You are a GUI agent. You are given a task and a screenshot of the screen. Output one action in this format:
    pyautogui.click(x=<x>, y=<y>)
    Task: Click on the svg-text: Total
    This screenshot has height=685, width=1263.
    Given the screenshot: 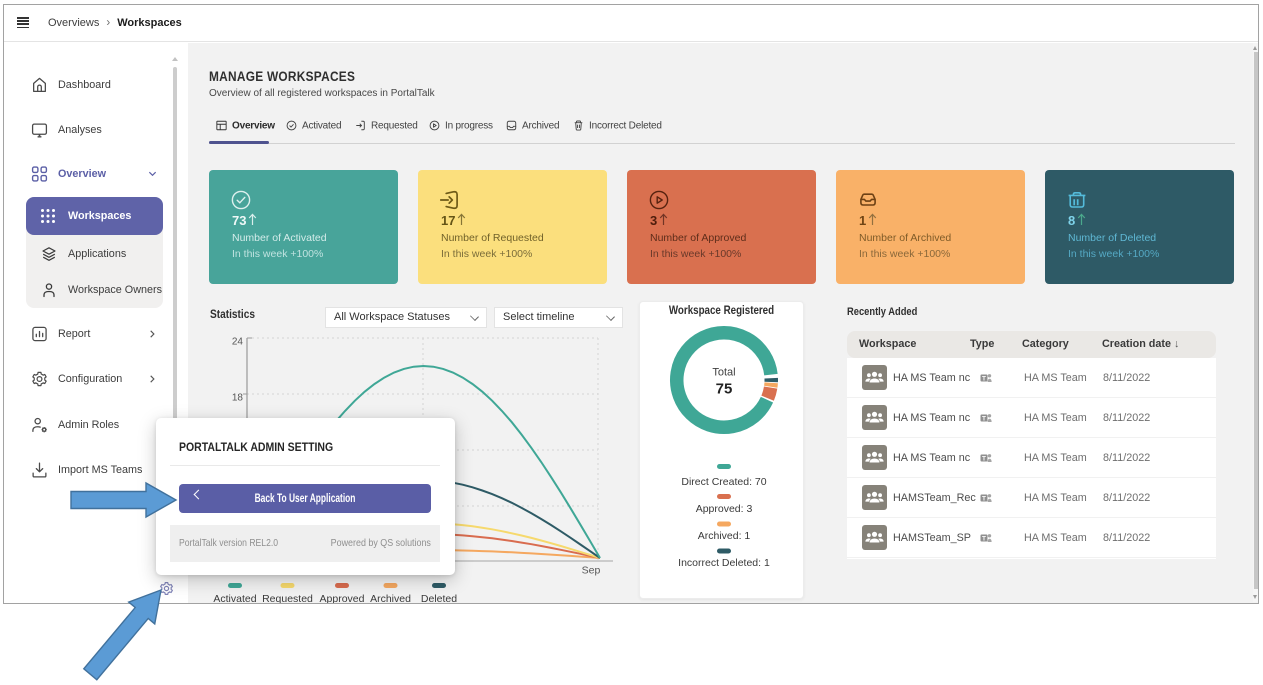 What is the action you would take?
    pyautogui.click(x=723, y=373)
    